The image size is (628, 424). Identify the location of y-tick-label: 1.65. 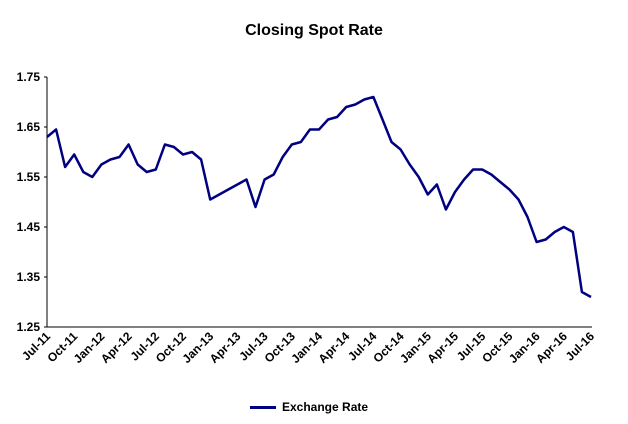
(29, 127).